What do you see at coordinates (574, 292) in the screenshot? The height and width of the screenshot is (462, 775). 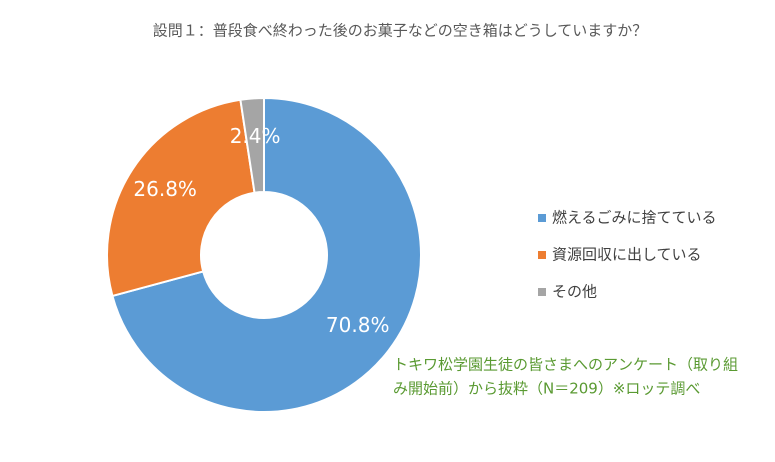 I see `legend-label: その他` at bounding box center [574, 292].